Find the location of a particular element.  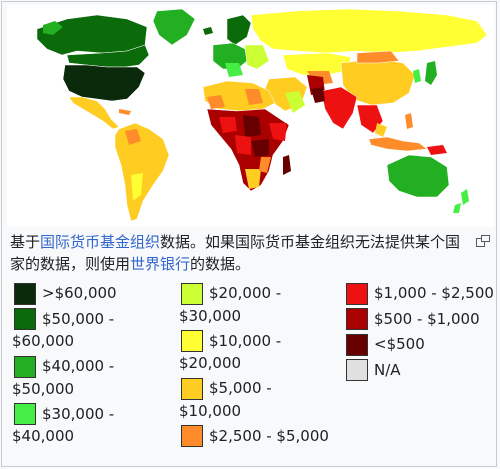

legend-label: $2,500 - $5,000 is located at coordinates (269, 435).